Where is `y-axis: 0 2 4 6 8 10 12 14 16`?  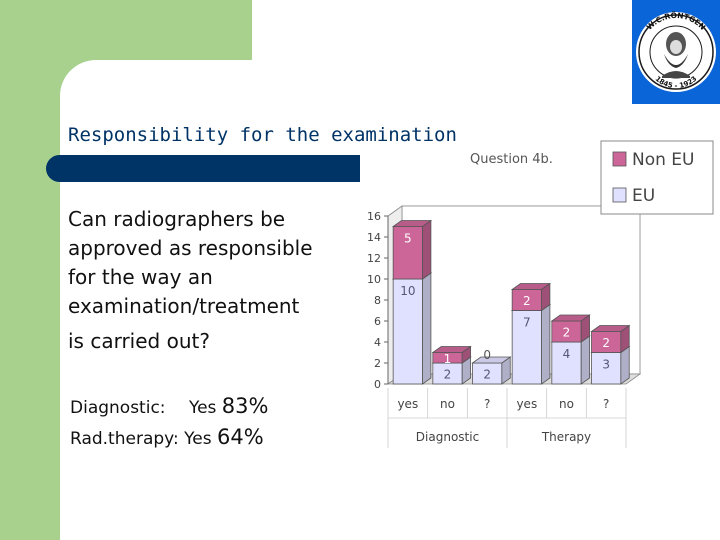 y-axis: 0 2 4 6 8 10 12 14 16 is located at coordinates (378, 300).